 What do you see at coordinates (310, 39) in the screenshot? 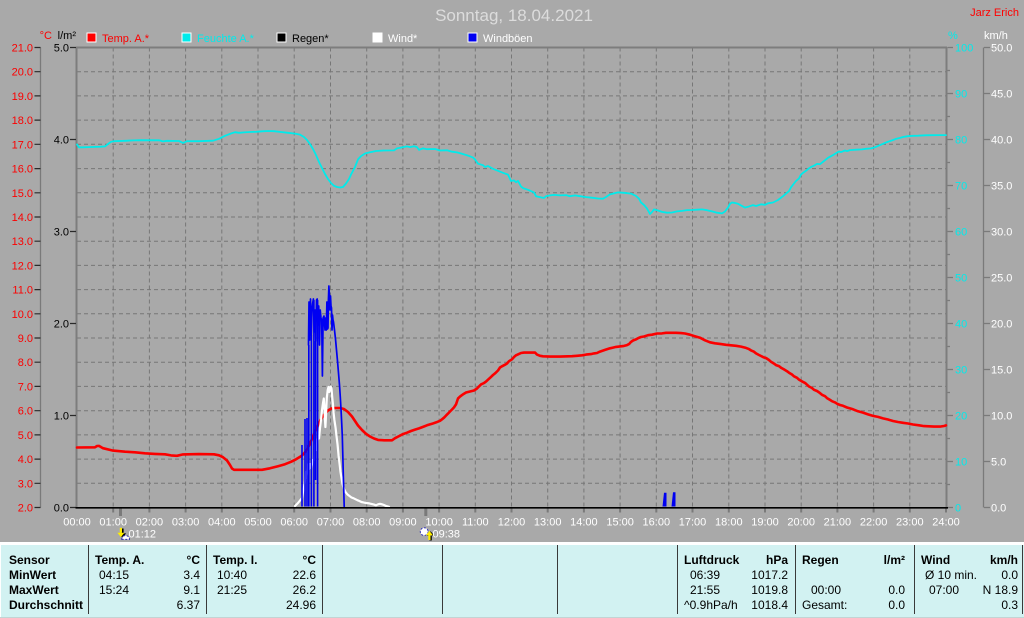
I see `svg-text: Regen*` at bounding box center [310, 39].